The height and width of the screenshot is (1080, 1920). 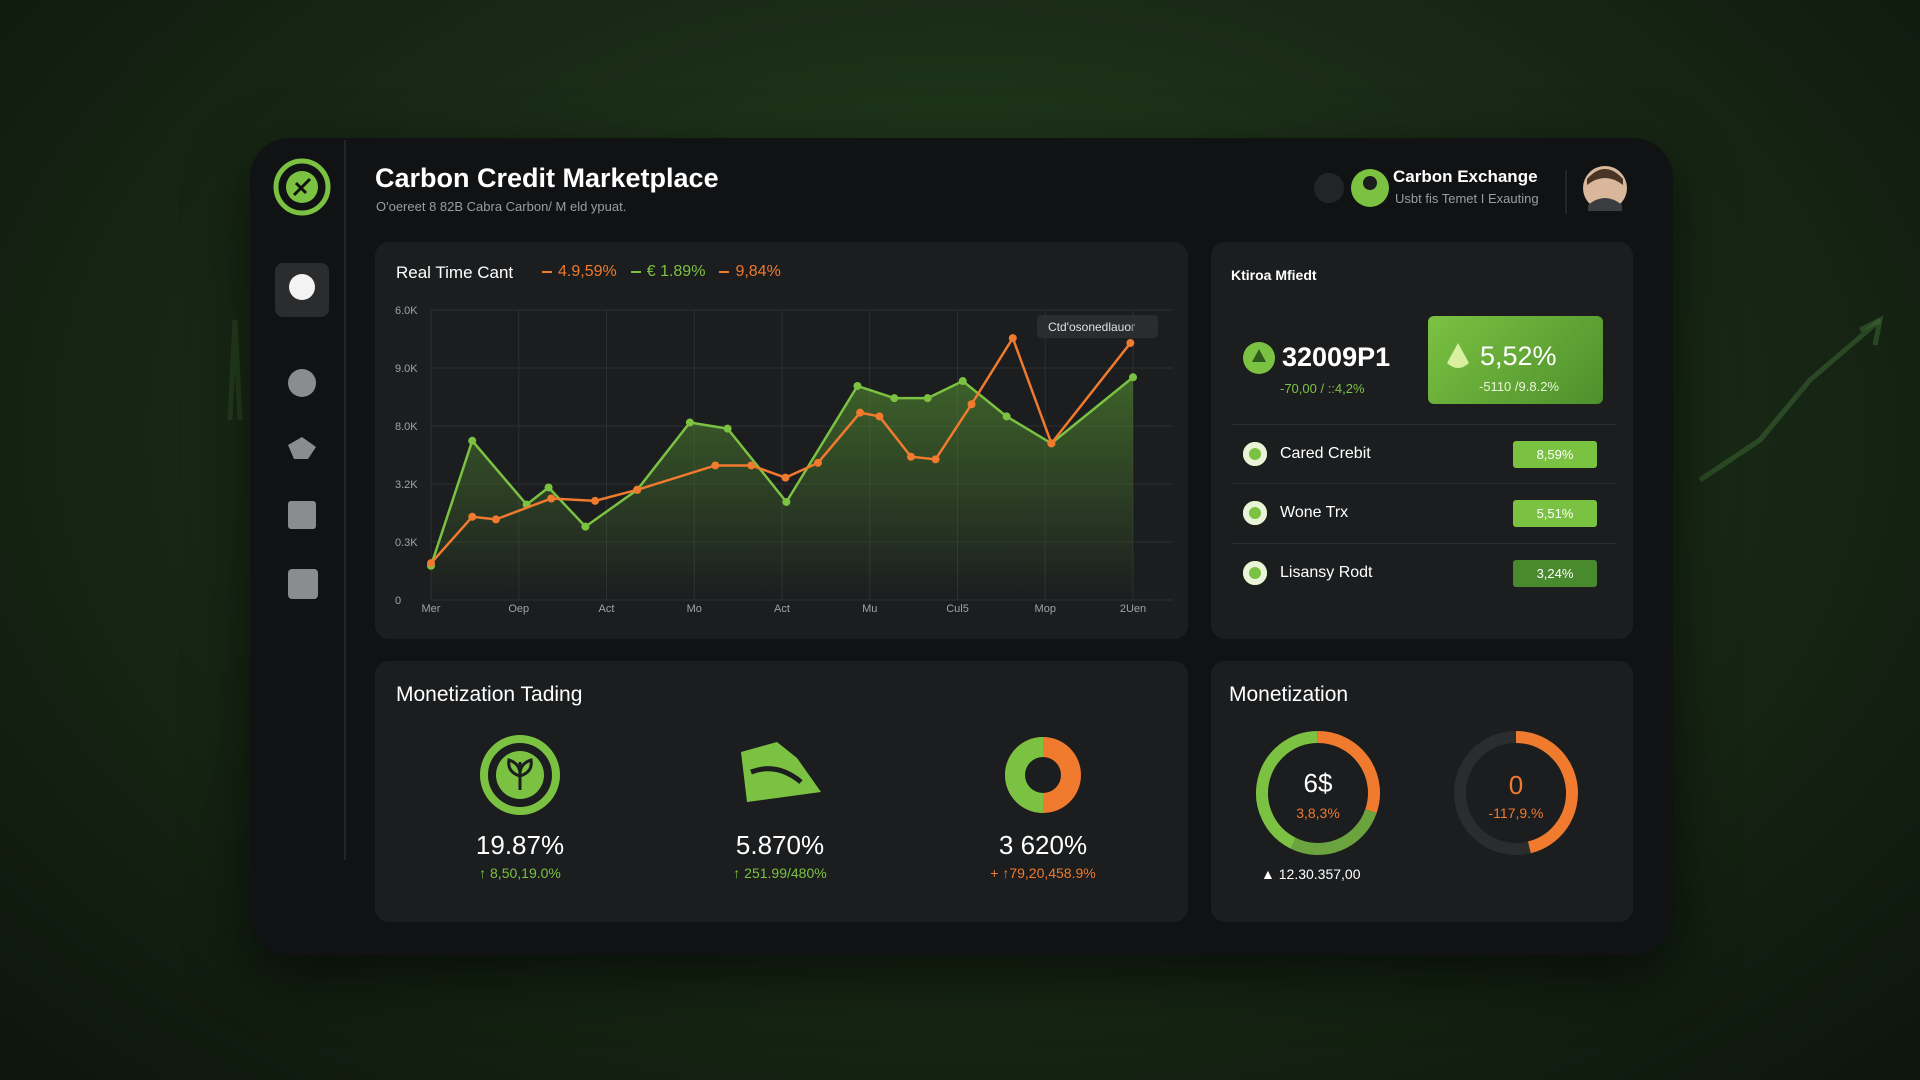 What do you see at coordinates (1370, 183) in the screenshot?
I see `account-icon-head` at bounding box center [1370, 183].